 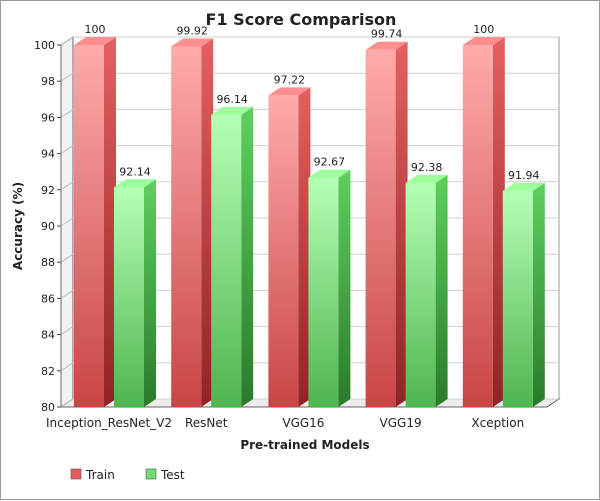 What do you see at coordinates (304, 445) in the screenshot?
I see `x-axis-title: Pre-trained Models` at bounding box center [304, 445].